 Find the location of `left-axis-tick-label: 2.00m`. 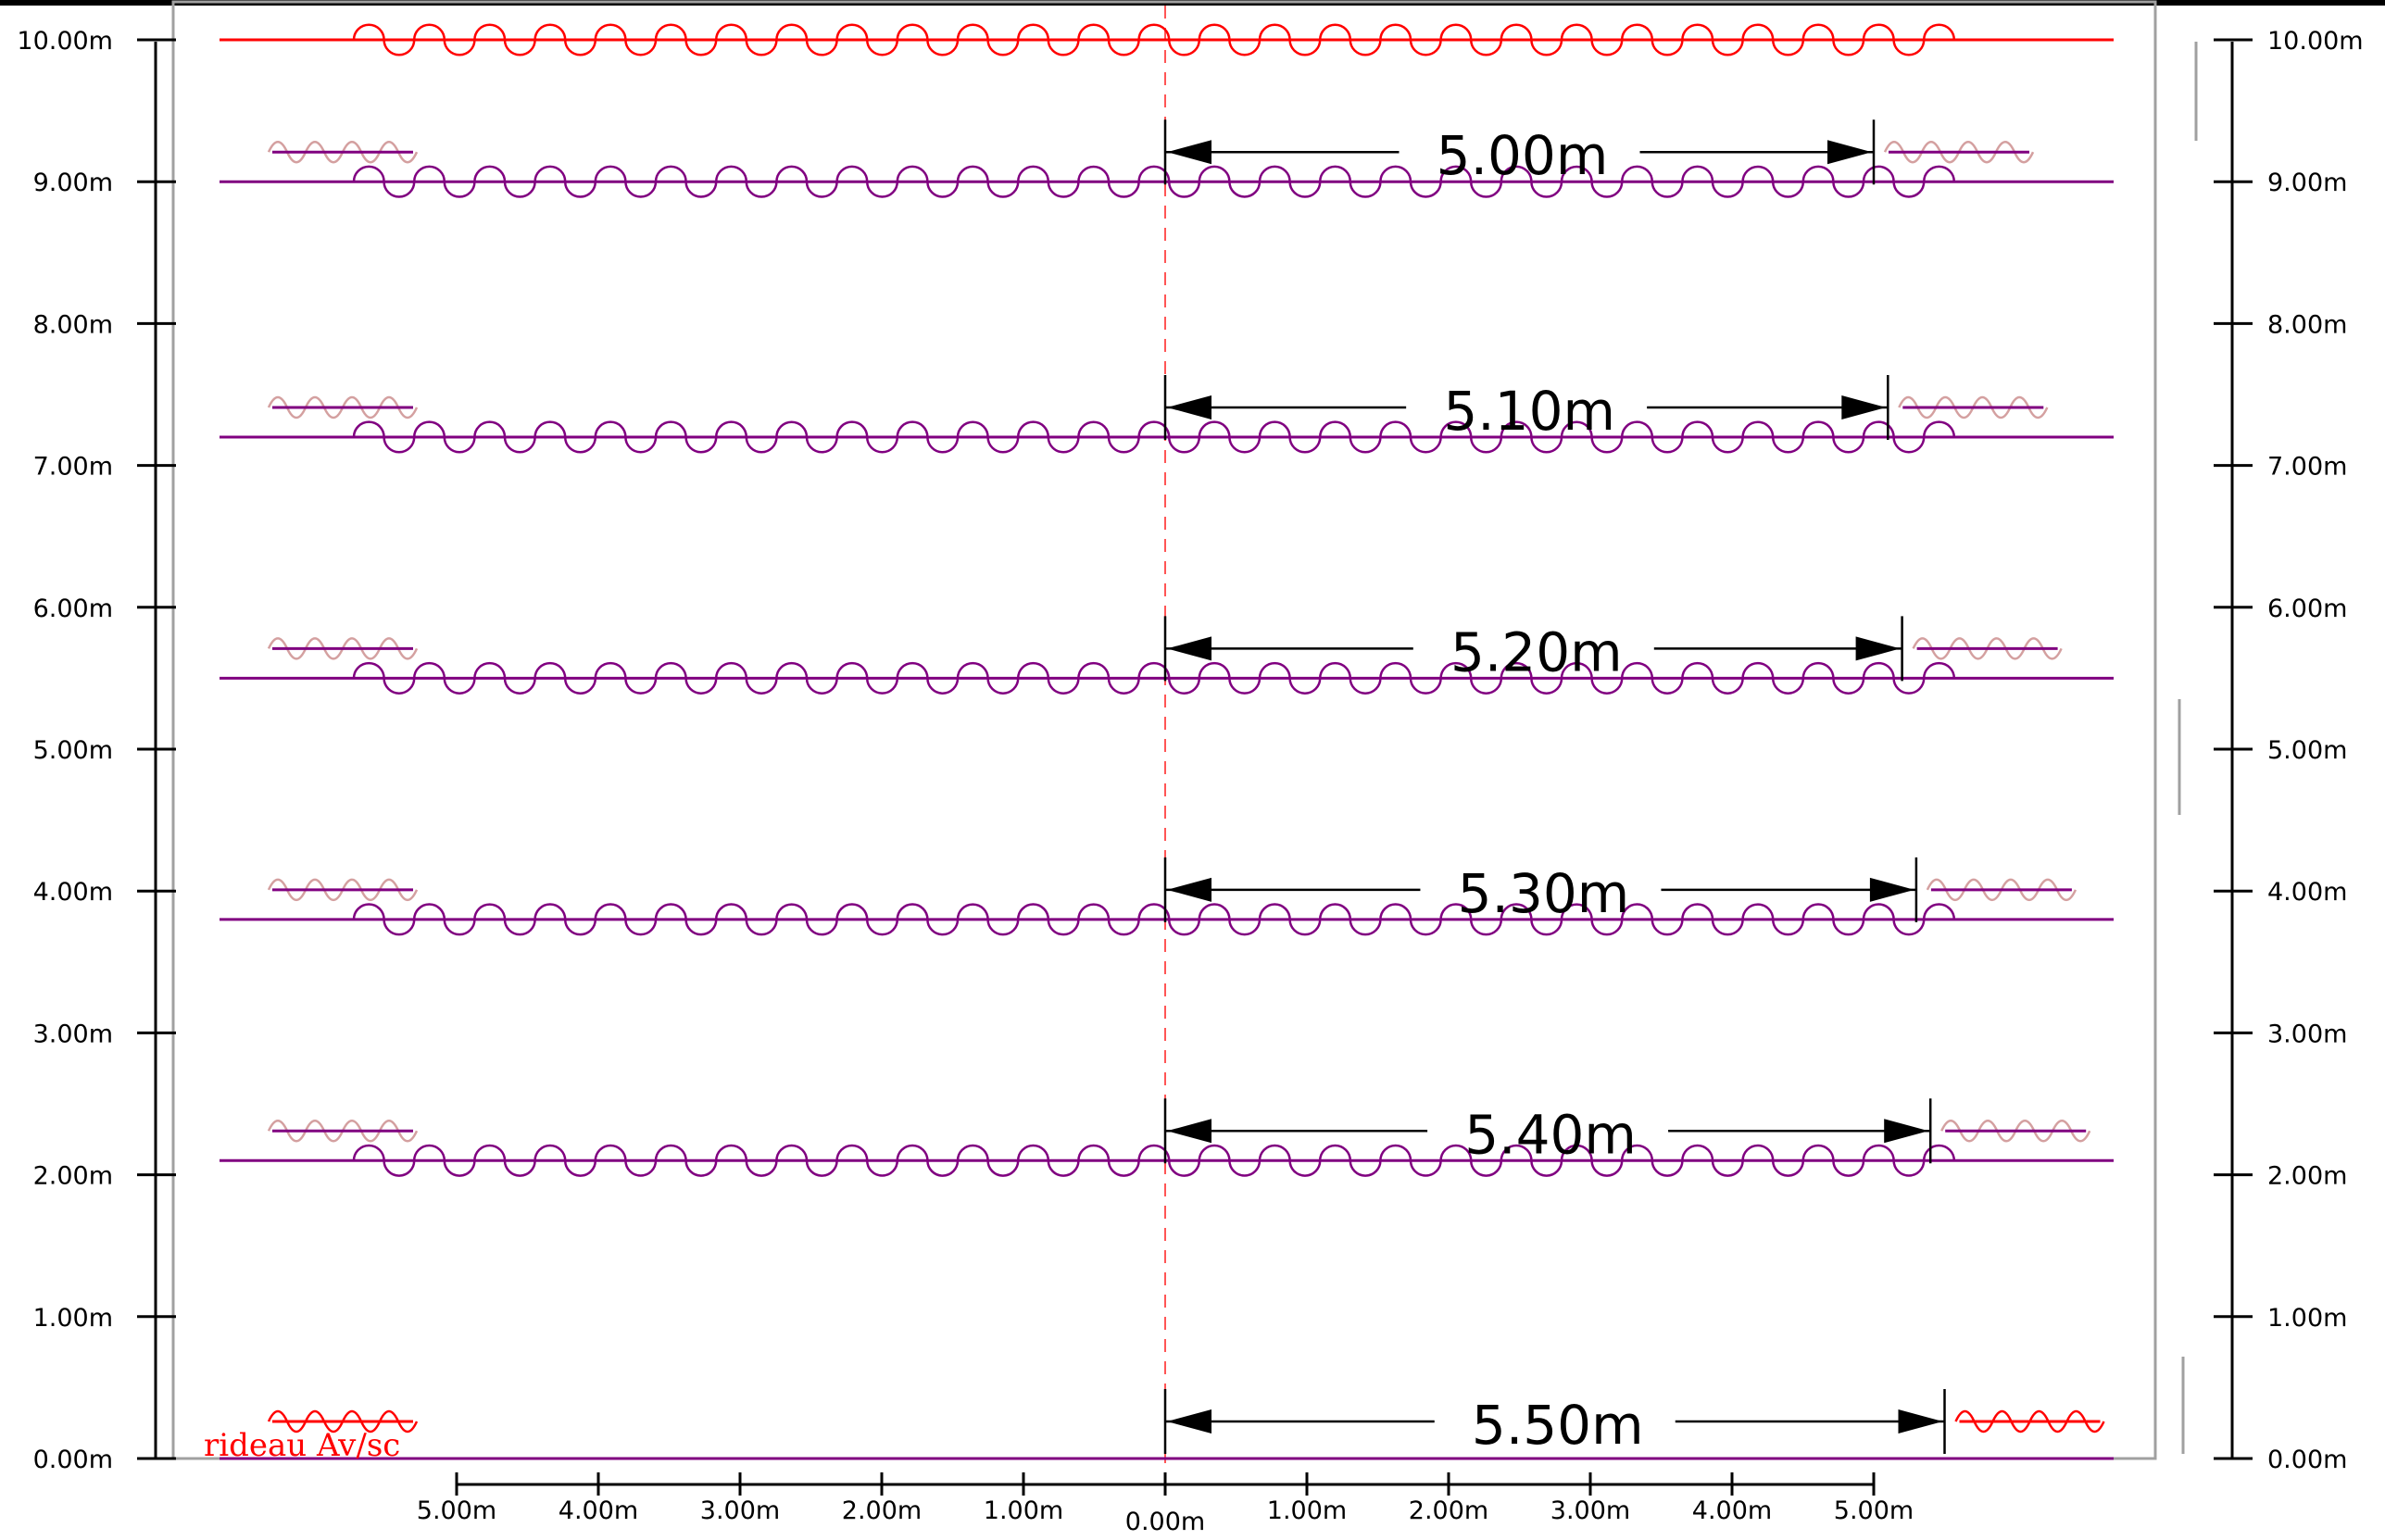

left-axis-tick-label: 2.00m is located at coordinates (73, 1176).